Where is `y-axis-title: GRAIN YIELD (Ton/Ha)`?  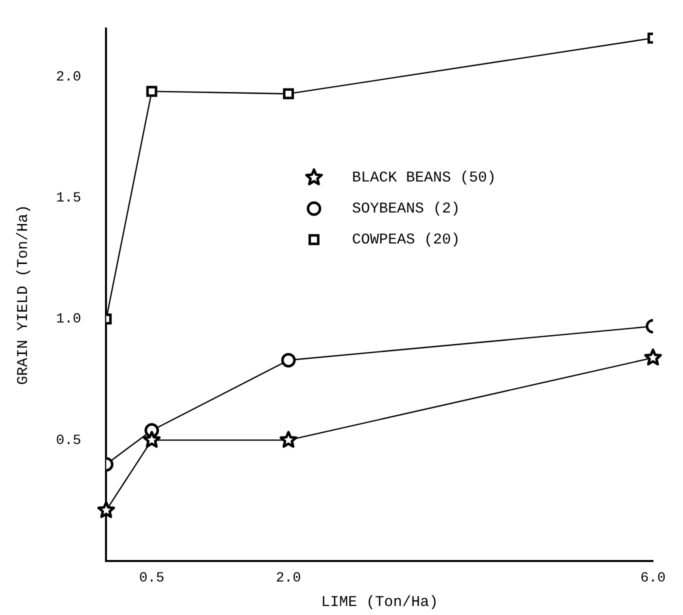
y-axis-title: GRAIN YIELD (Ton/Ha) is located at coordinates (23, 294).